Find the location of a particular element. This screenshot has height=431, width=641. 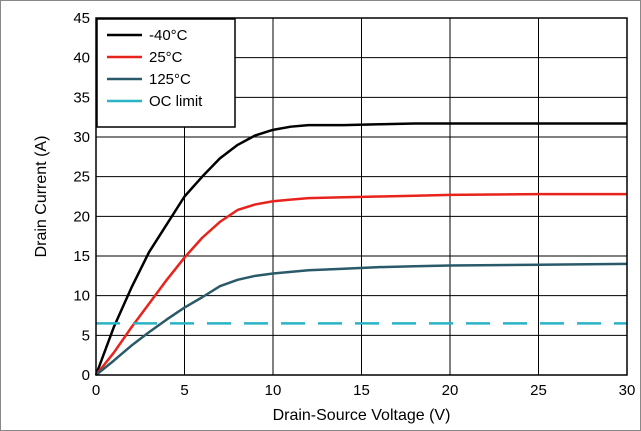

y-tick-label: 40 is located at coordinates (81, 58).